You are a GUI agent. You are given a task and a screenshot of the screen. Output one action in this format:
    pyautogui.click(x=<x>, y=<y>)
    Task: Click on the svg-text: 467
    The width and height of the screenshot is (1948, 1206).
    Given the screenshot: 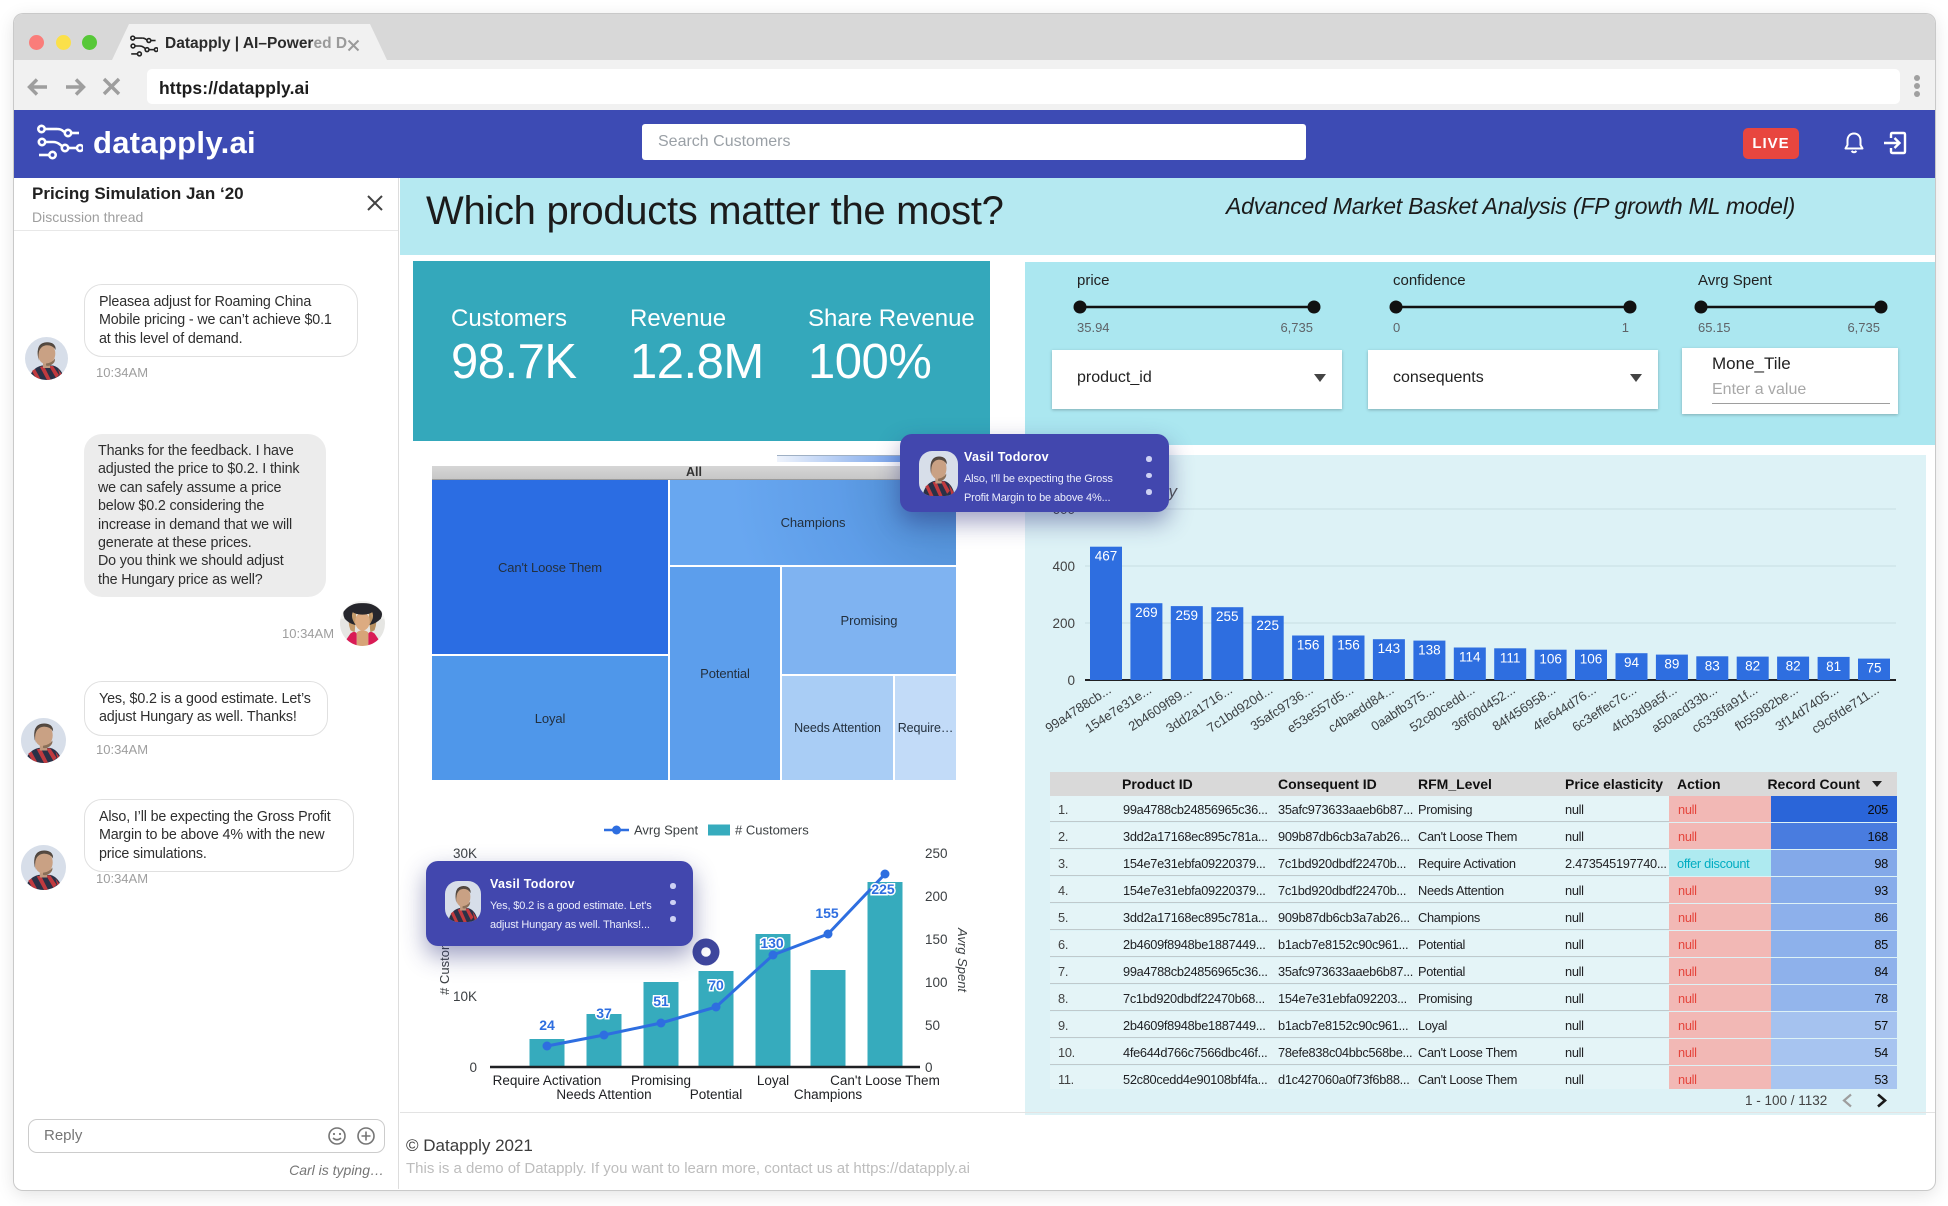 What is the action you would take?
    pyautogui.click(x=1106, y=556)
    